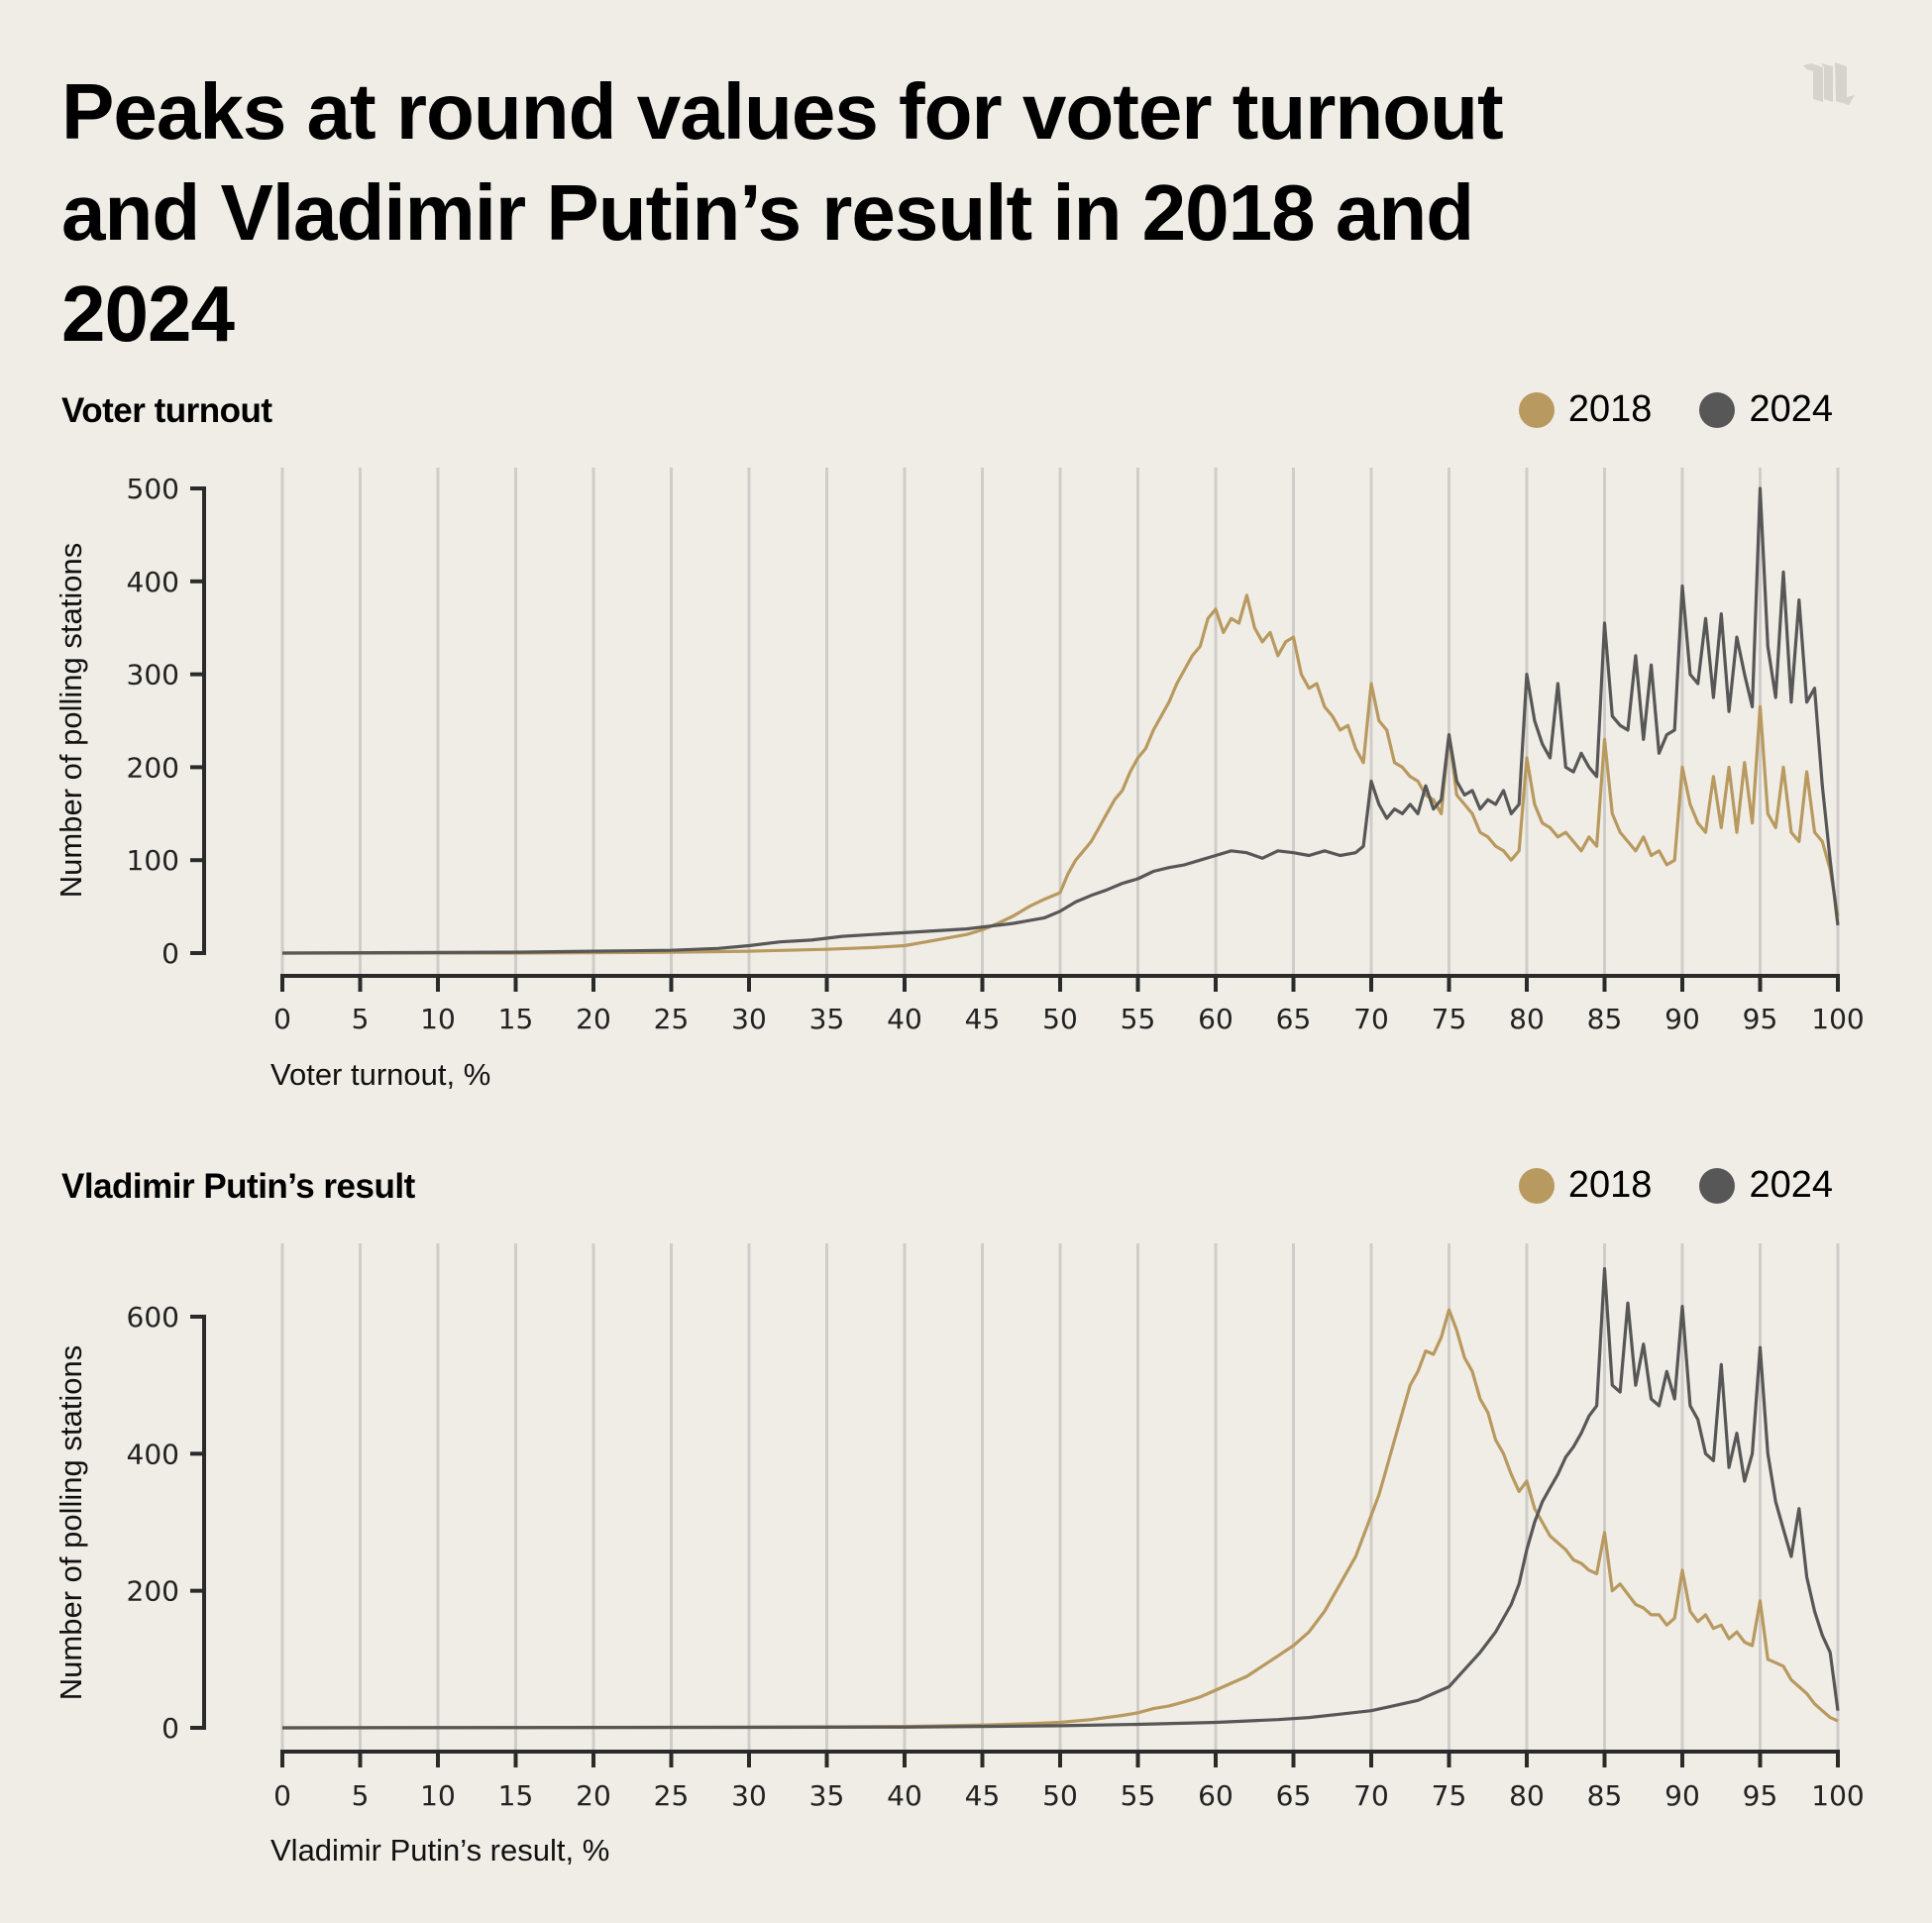 The image size is (1932, 1923). Describe the element at coordinates (282, 1019) in the screenshot. I see `x-tick-label: 0` at that location.